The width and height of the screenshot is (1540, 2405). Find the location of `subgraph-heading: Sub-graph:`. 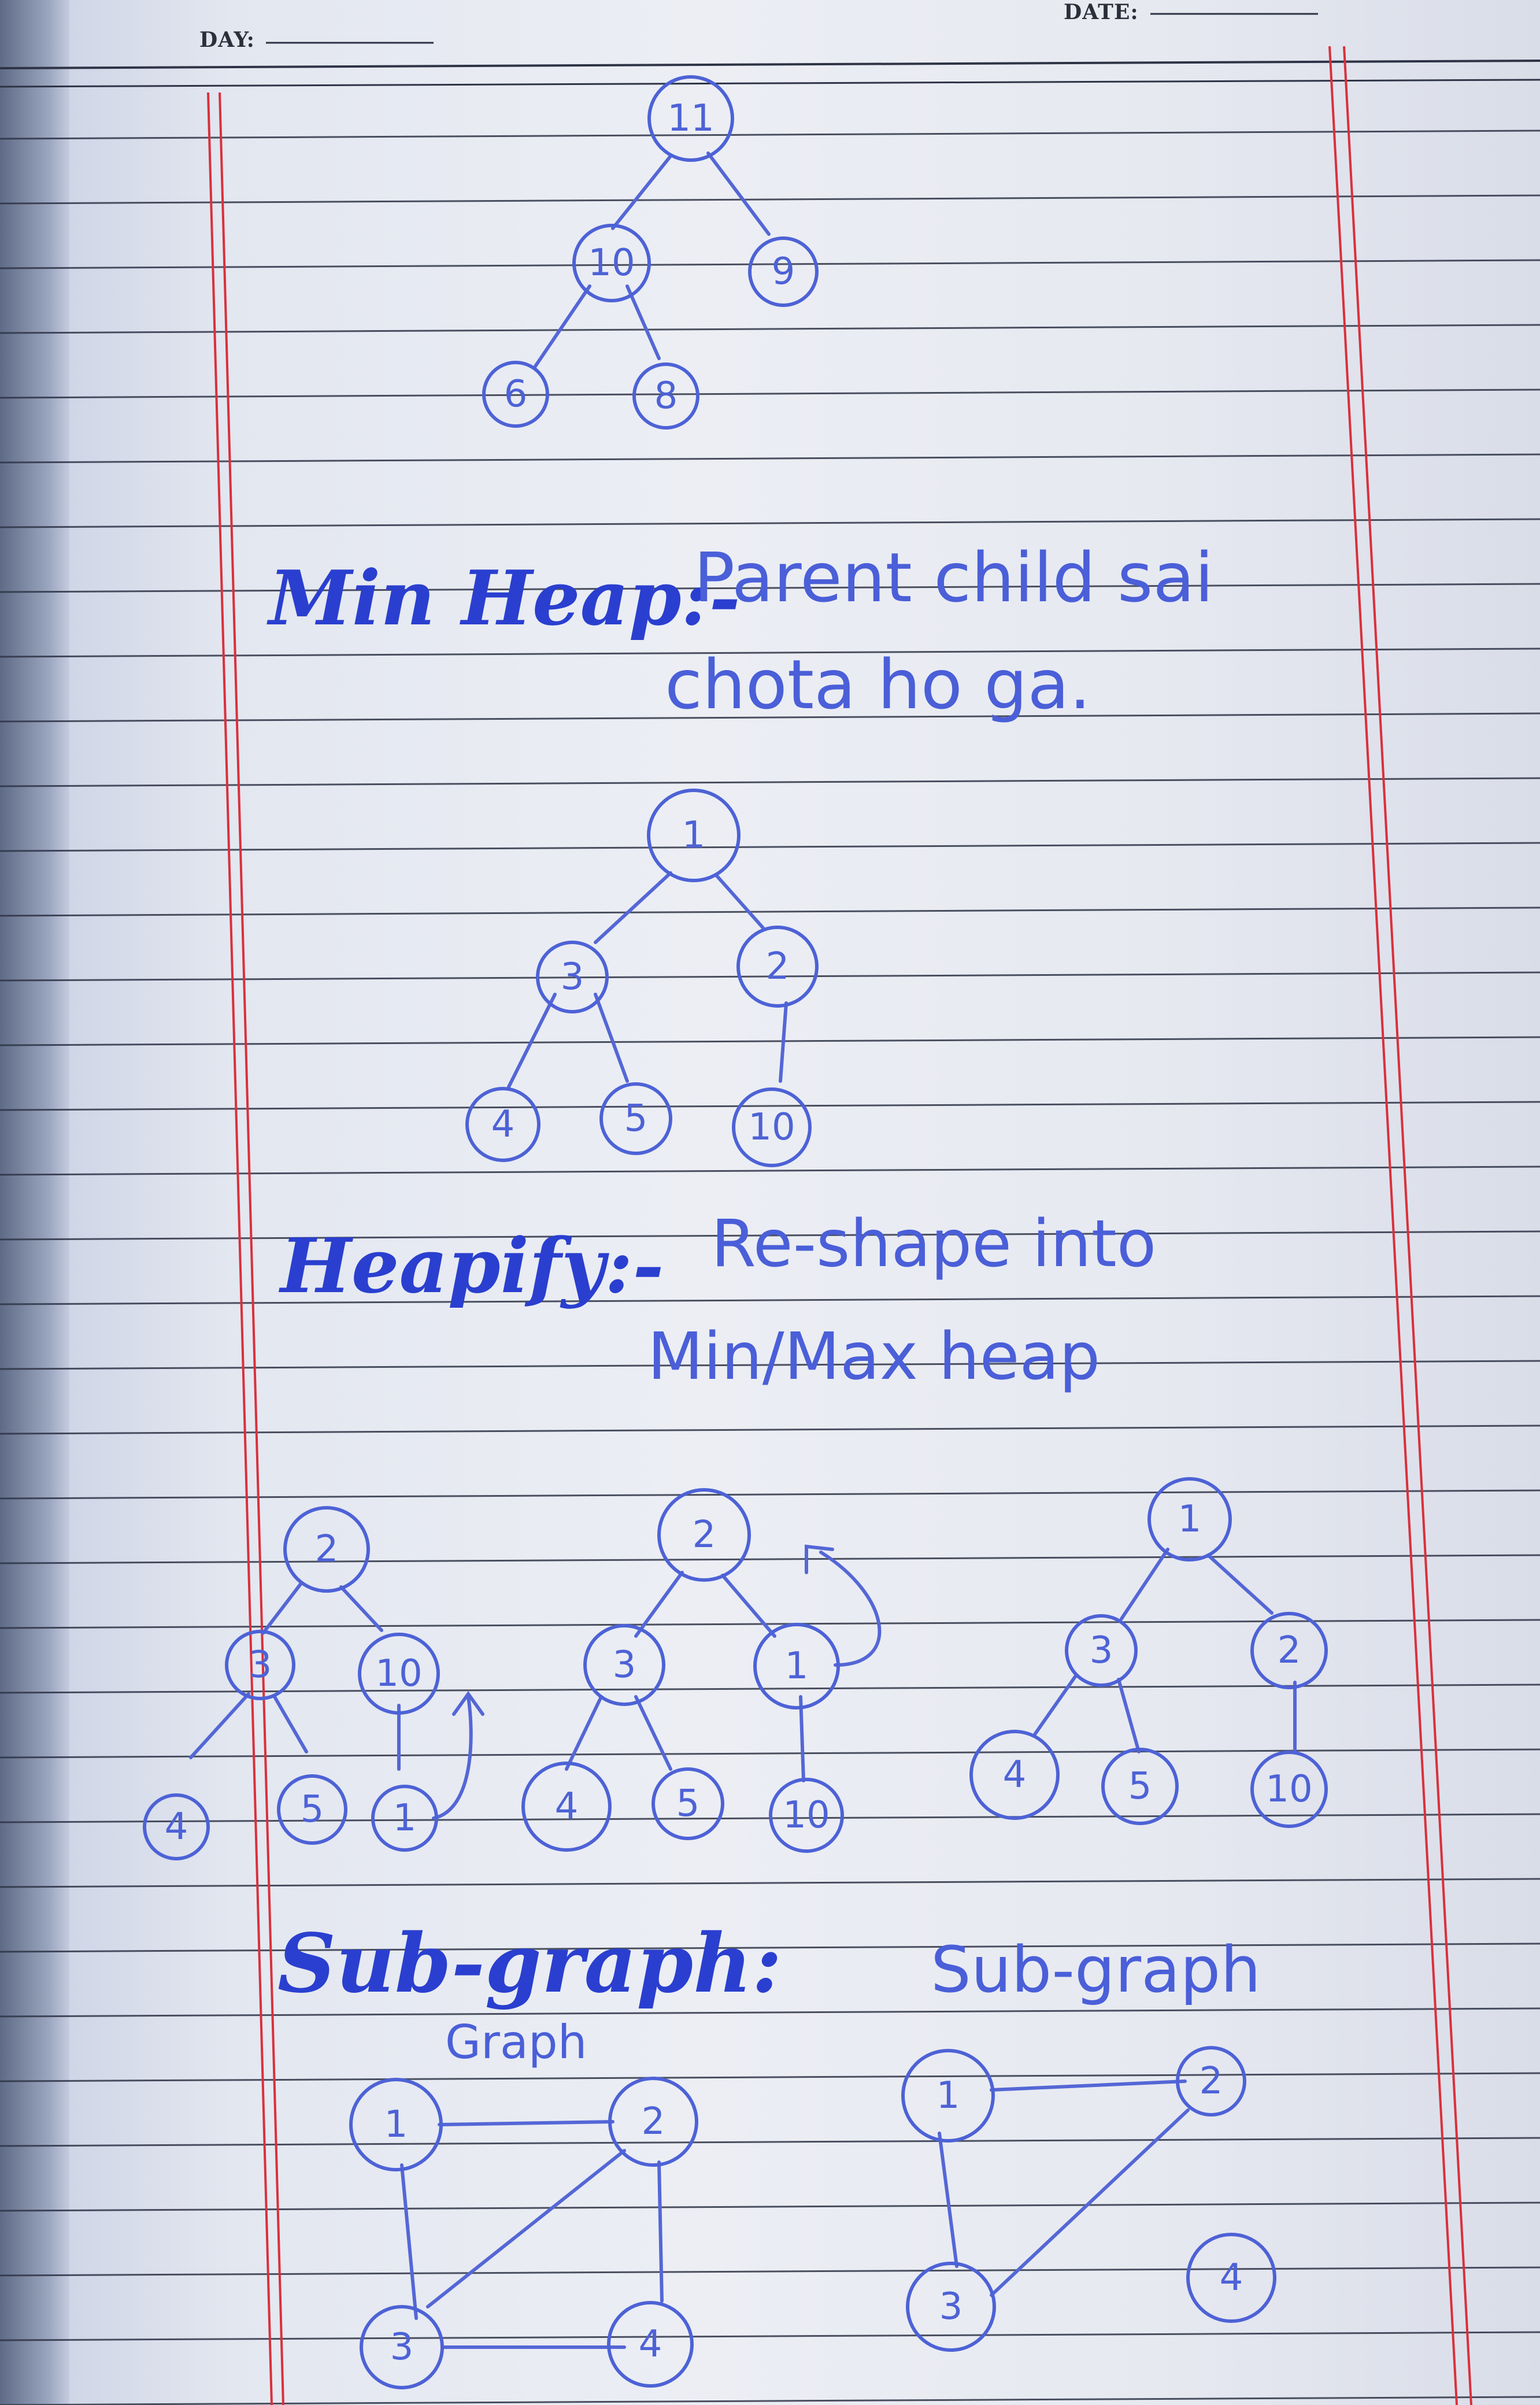

subgraph-heading: Sub-graph: is located at coordinates (529, 1964).